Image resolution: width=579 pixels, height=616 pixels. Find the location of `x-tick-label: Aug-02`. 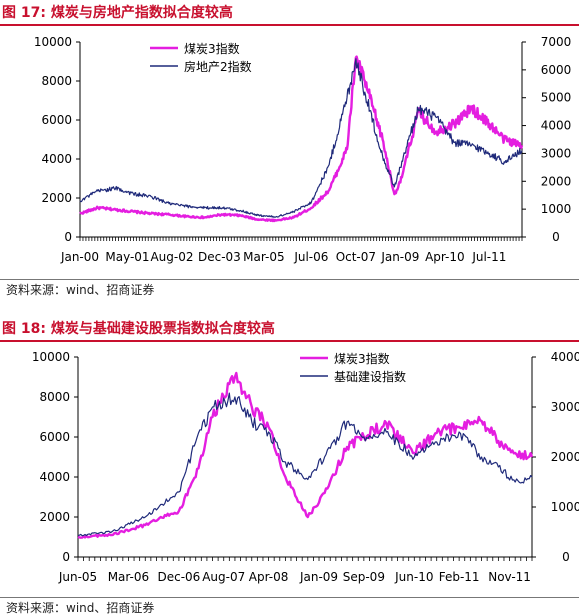

x-tick-label: Aug-02 is located at coordinates (171, 257).